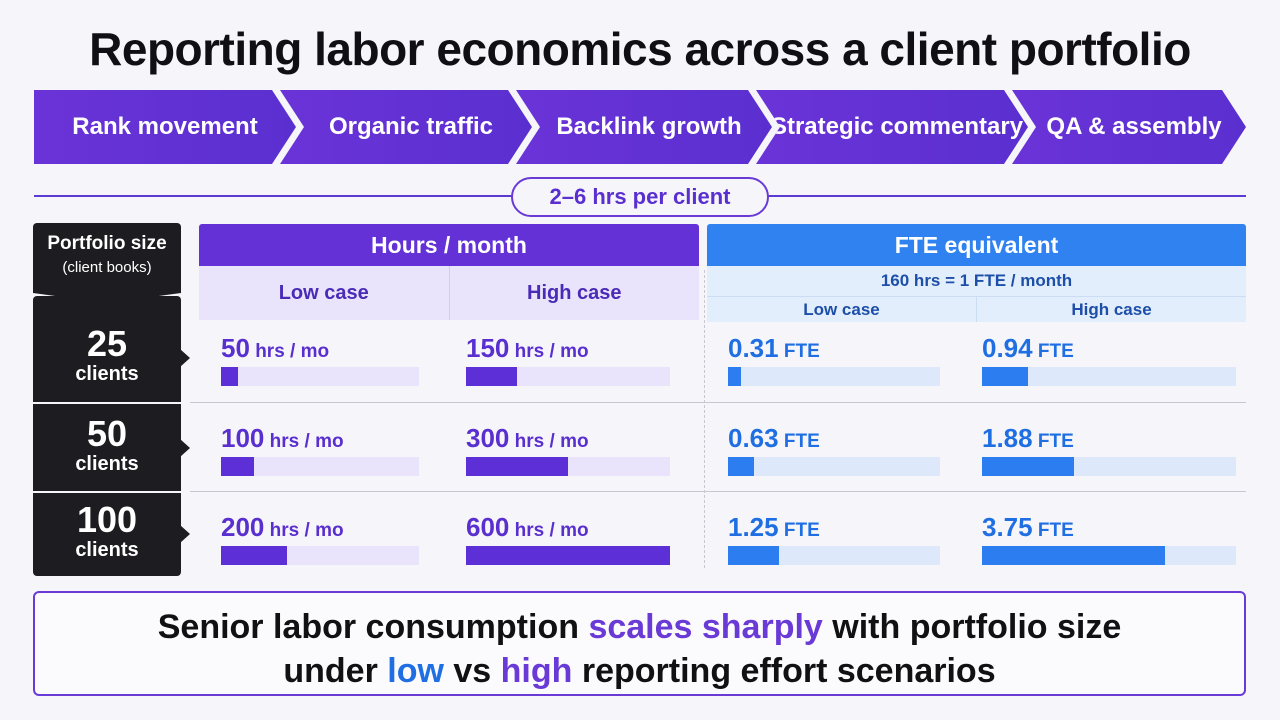 The image size is (1280, 720). I want to click on step-rank-movement: Rank movement, so click(165, 127).